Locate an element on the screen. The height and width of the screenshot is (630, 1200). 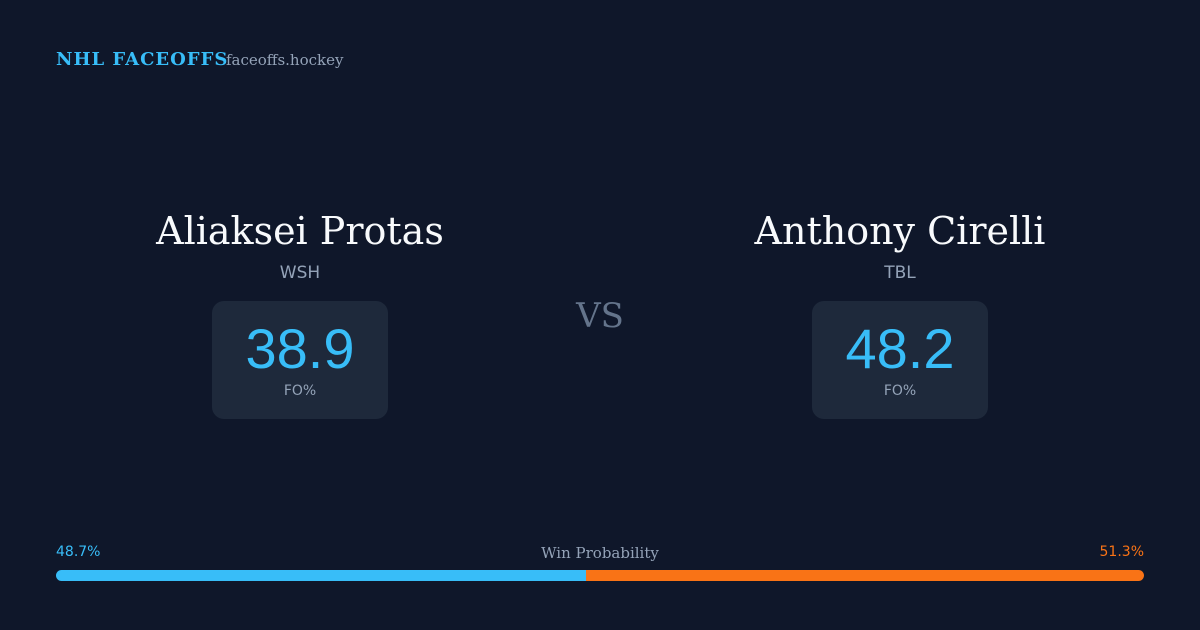
stat-box: 48.2 FO% is located at coordinates (900, 360).